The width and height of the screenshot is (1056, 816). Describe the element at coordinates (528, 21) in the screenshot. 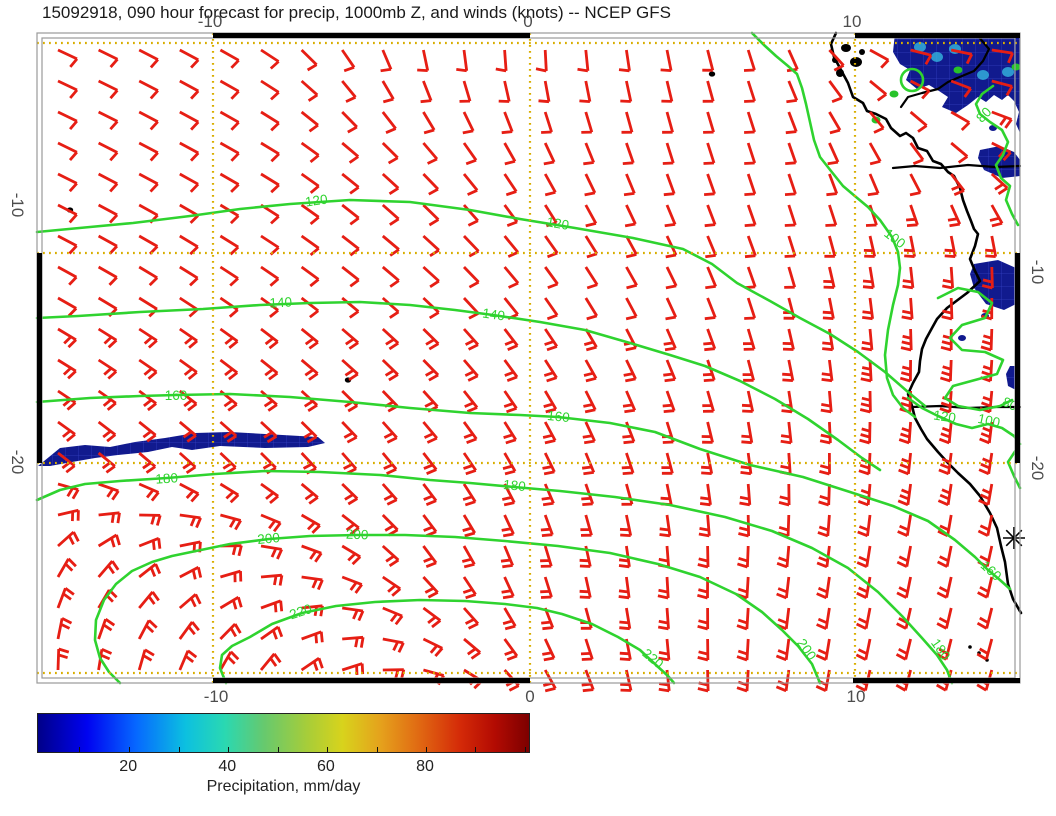

I see `tick-label-top-0: 0` at that location.